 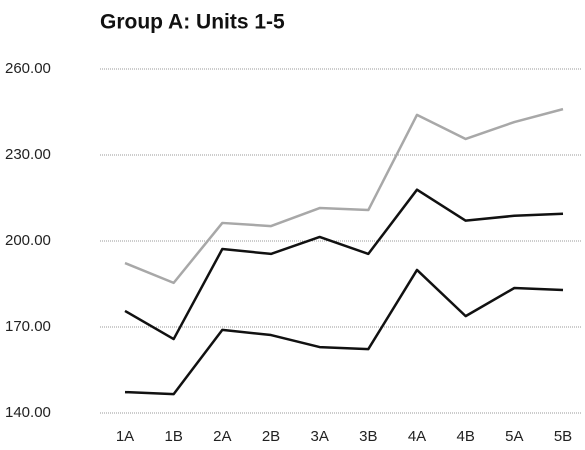 I want to click on x-tick-label: 3B, so click(x=368, y=436).